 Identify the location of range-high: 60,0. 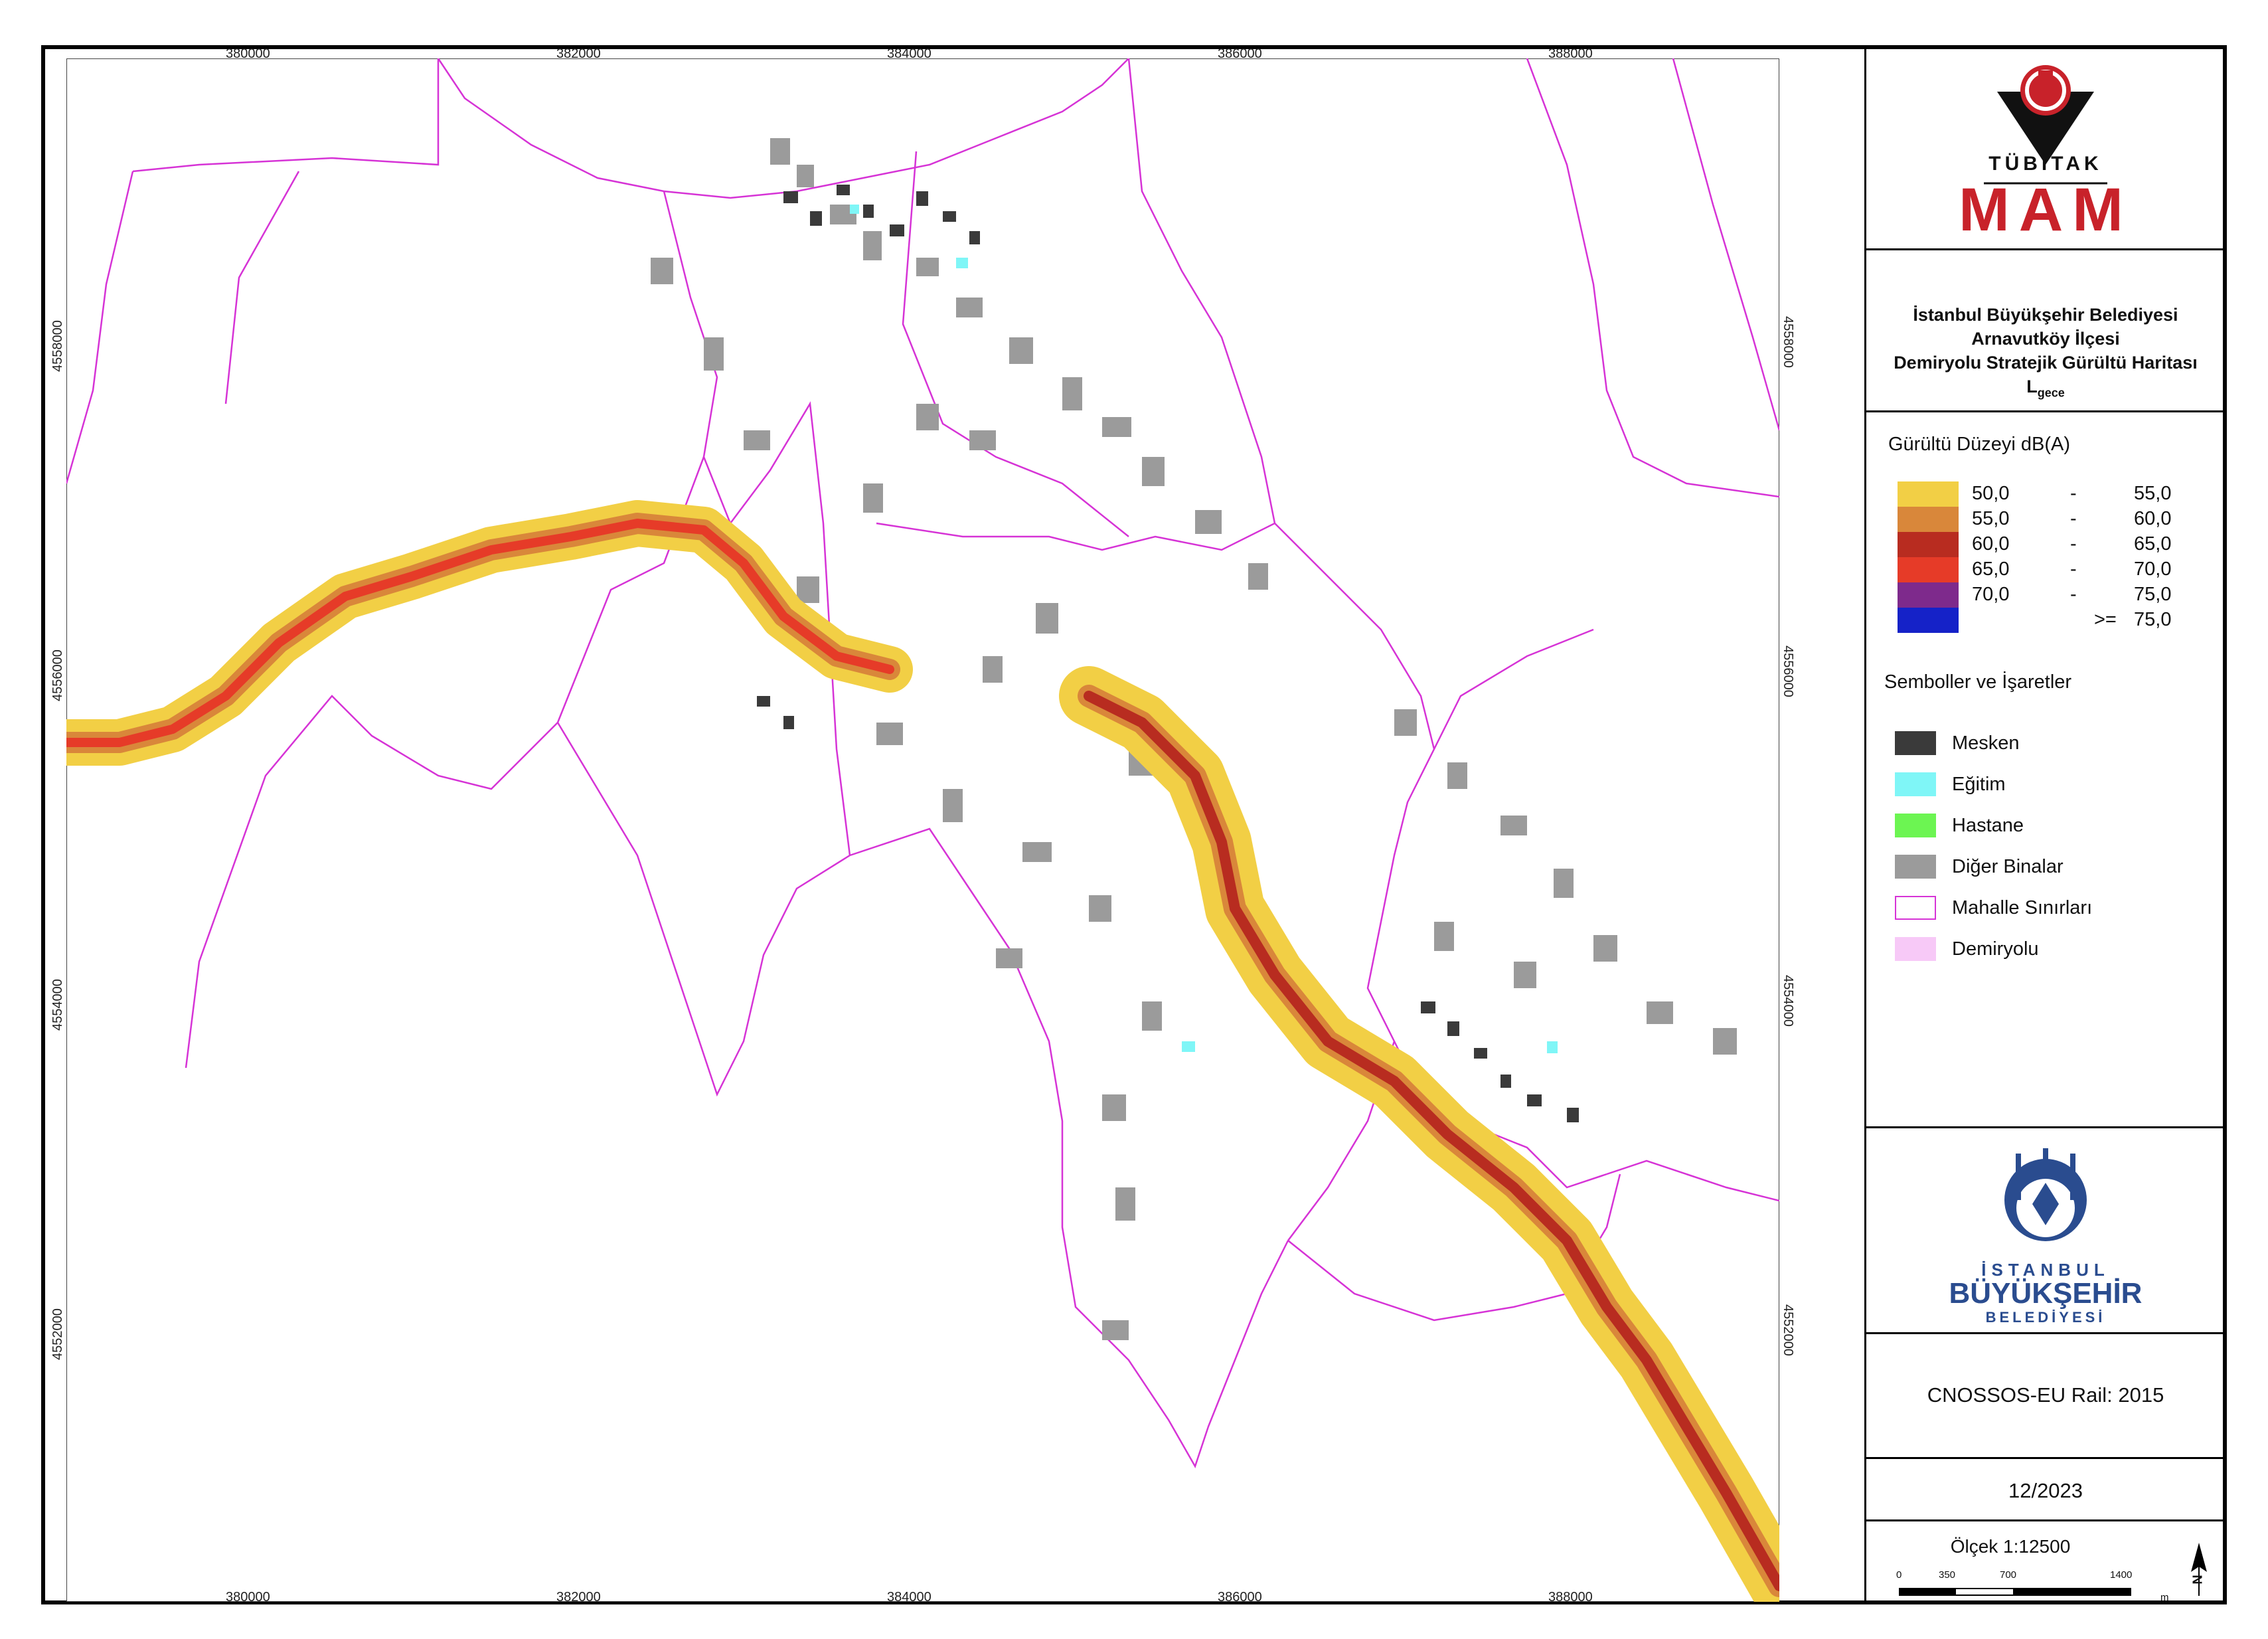
(2153, 518).